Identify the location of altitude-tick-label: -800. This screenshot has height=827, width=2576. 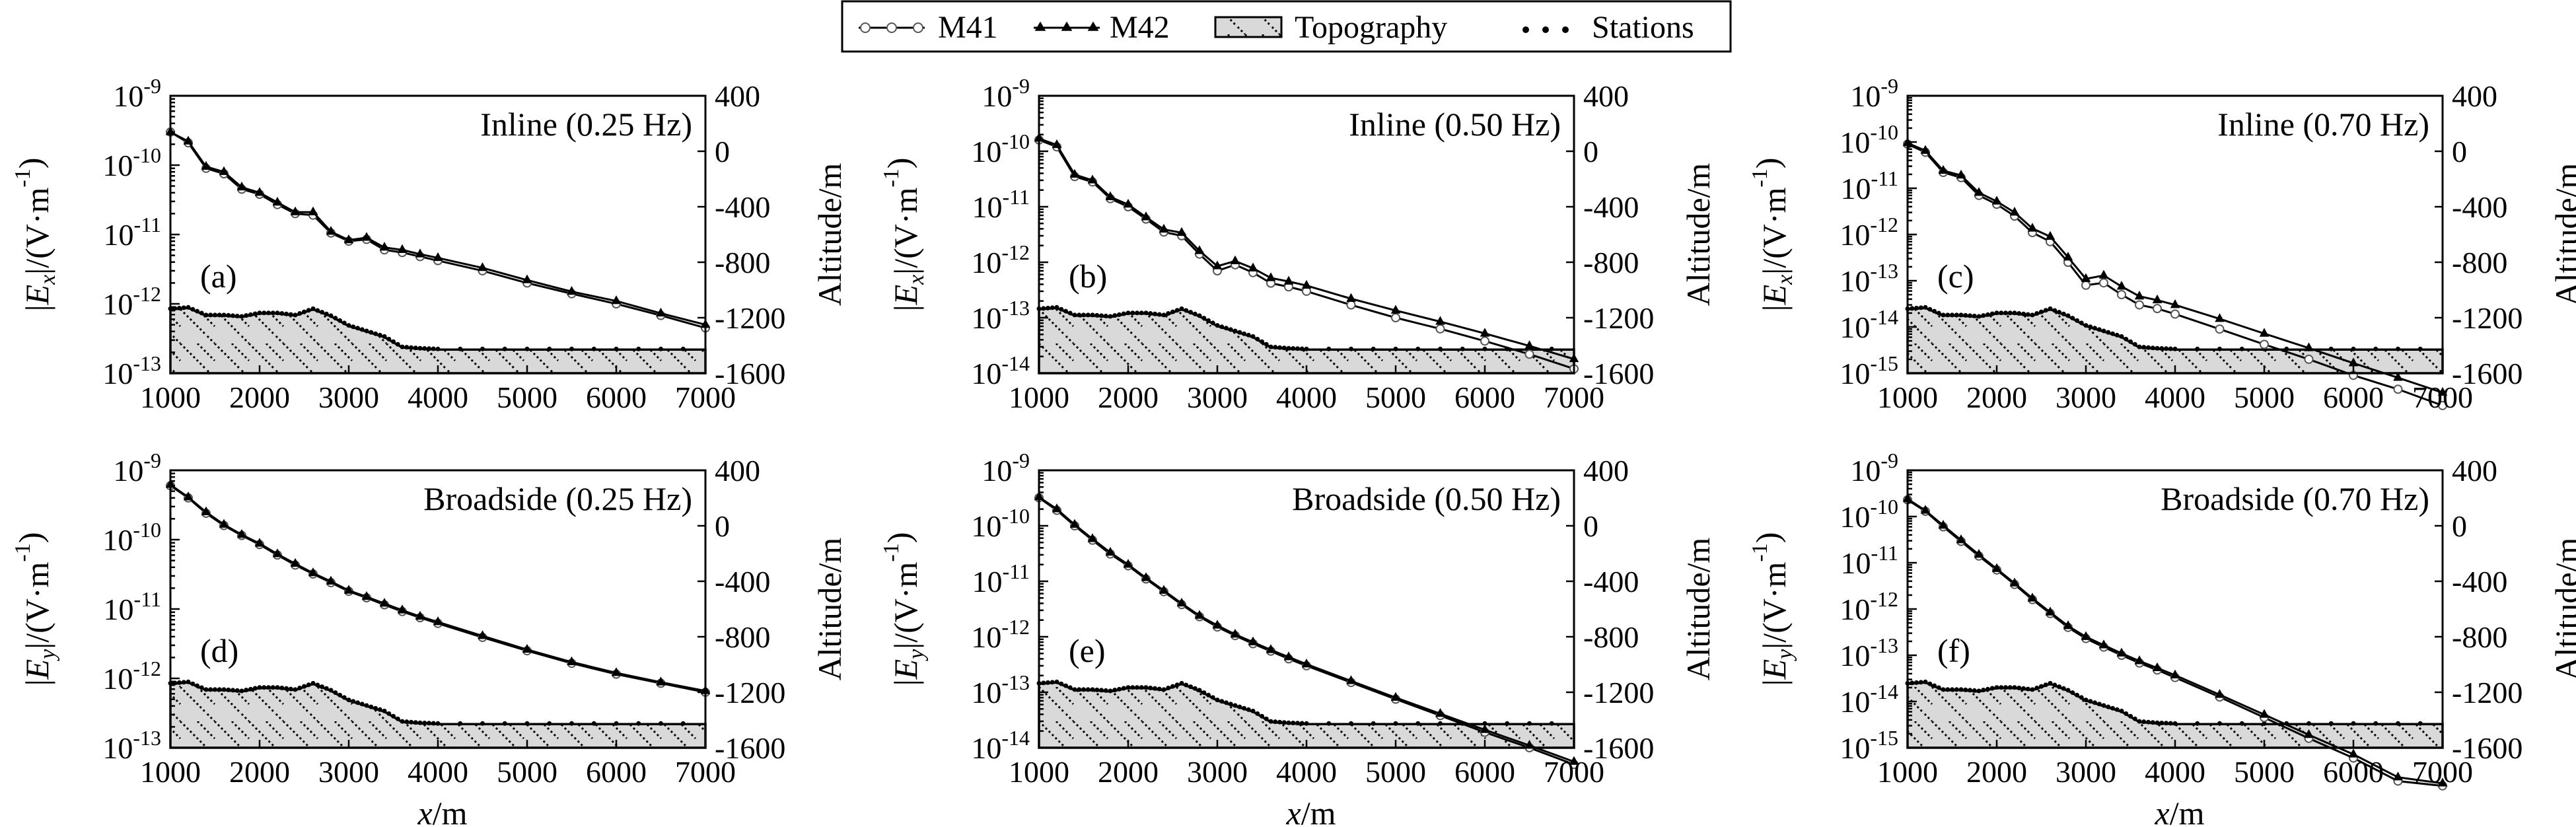
(1611, 637).